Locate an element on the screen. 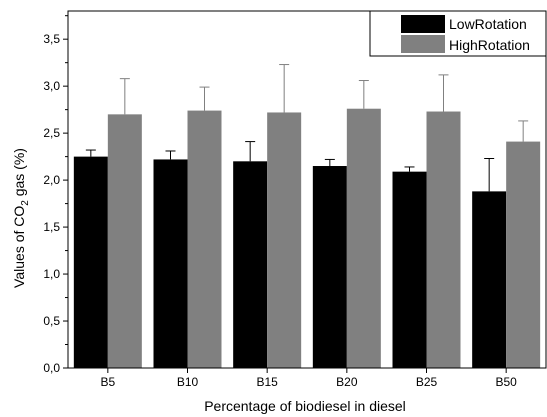 The image size is (547, 417). x-tick-label-B5: B5 is located at coordinates (107, 382).